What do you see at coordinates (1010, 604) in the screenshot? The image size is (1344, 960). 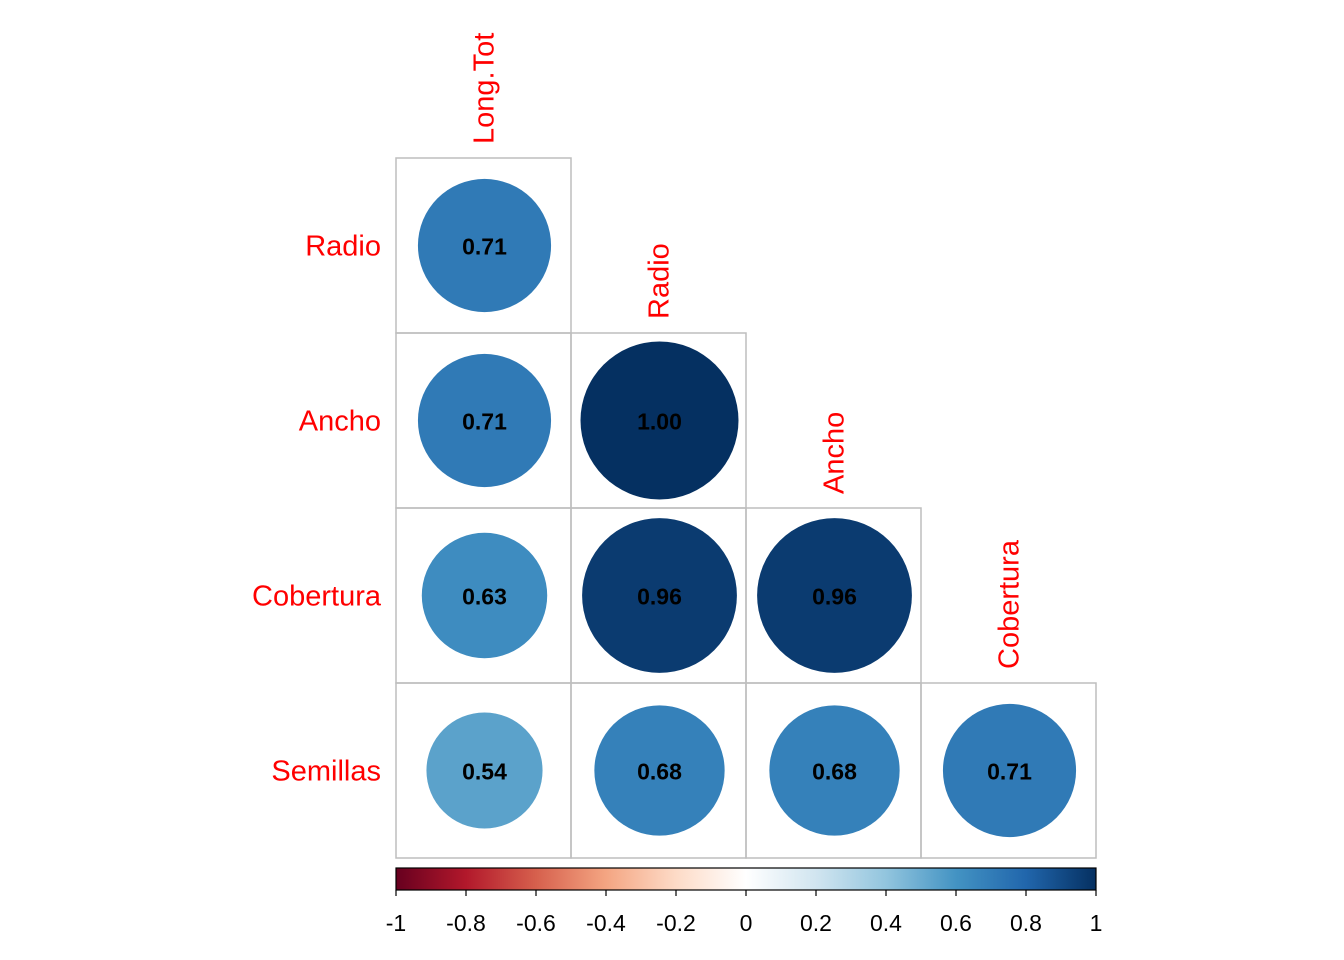 I see `column-label: Cobertura` at bounding box center [1010, 604].